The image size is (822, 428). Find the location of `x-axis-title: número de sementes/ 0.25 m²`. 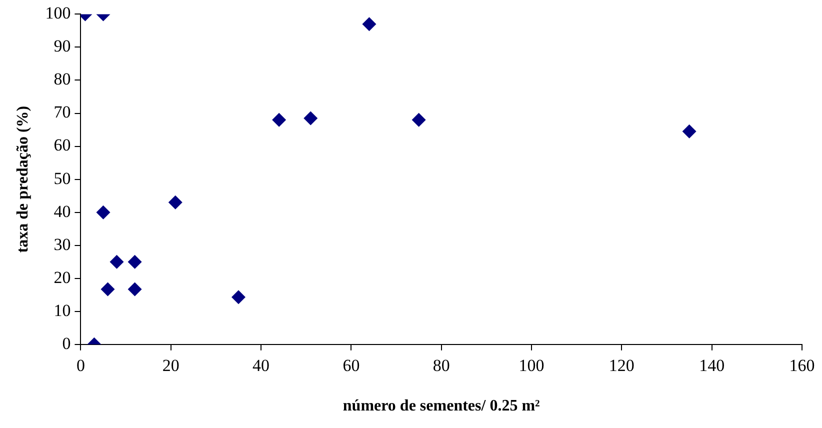

x-axis-title: número de sementes/ 0.25 m² is located at coordinates (441, 406).